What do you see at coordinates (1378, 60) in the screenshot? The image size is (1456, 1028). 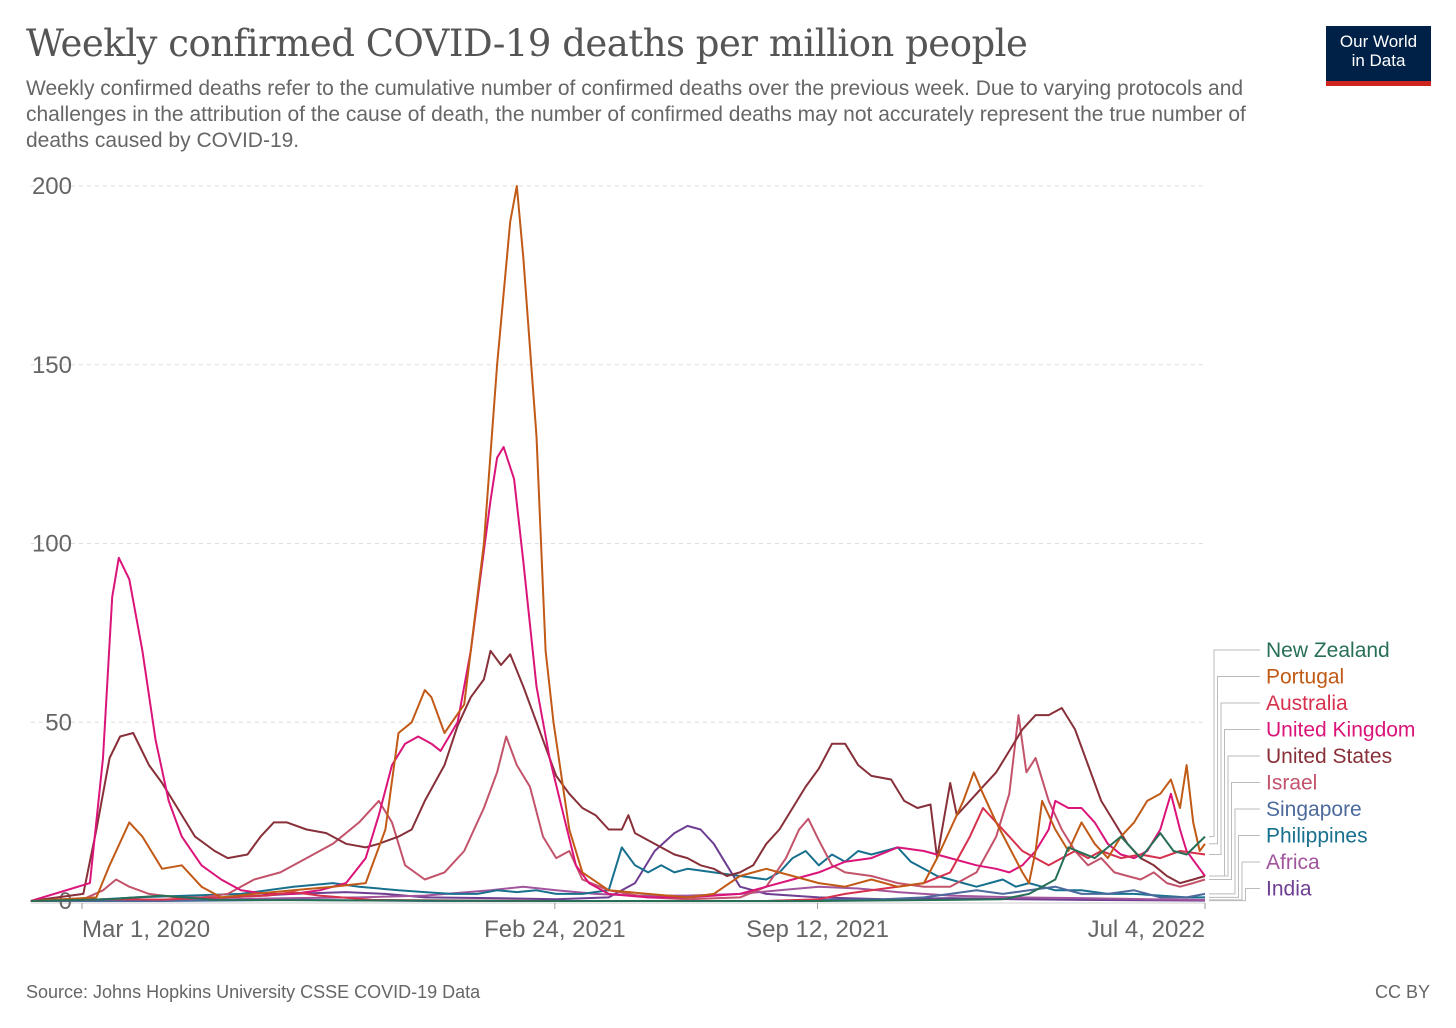 I see `logo-line-2: in Data` at bounding box center [1378, 60].